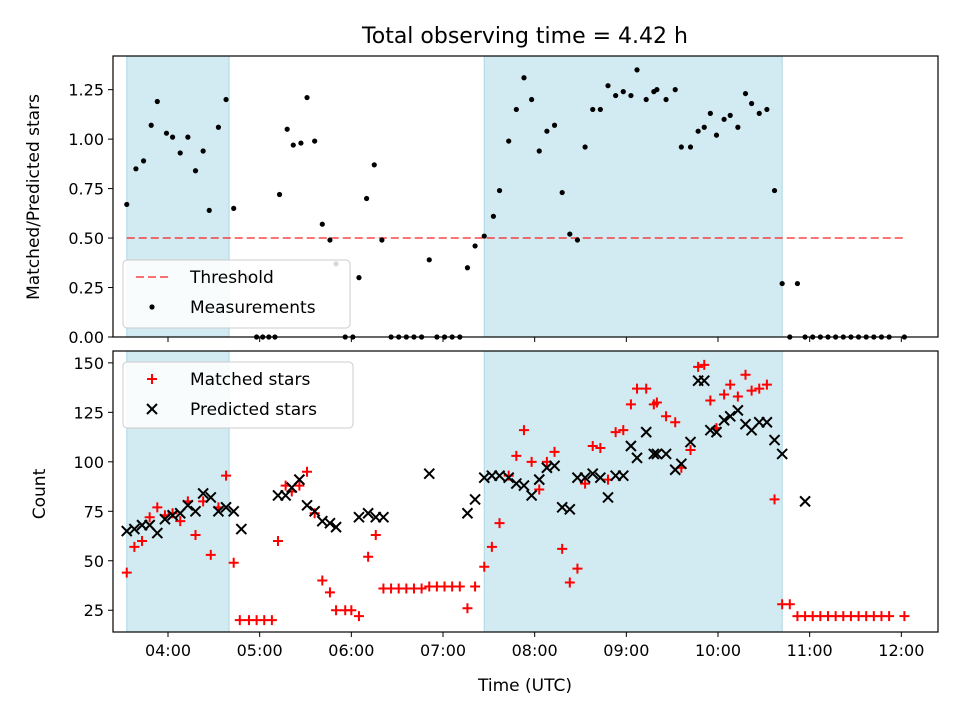 The width and height of the screenshot is (960, 720). Describe the element at coordinates (443, 650) in the screenshot. I see `x-tick-label: 07:00` at that location.